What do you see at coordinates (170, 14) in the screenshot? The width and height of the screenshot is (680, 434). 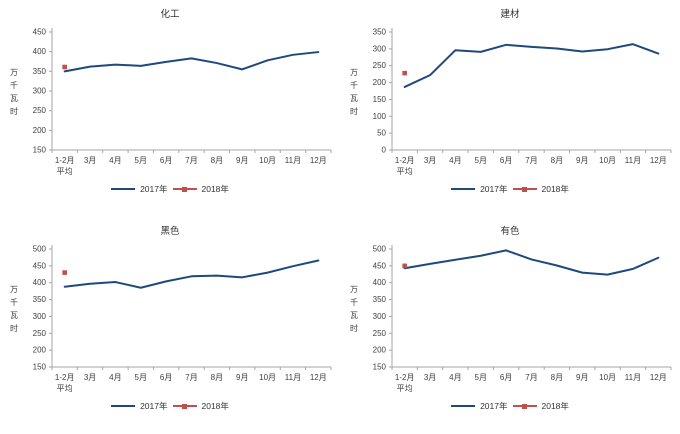 I see `chart-title: 化工` at bounding box center [170, 14].